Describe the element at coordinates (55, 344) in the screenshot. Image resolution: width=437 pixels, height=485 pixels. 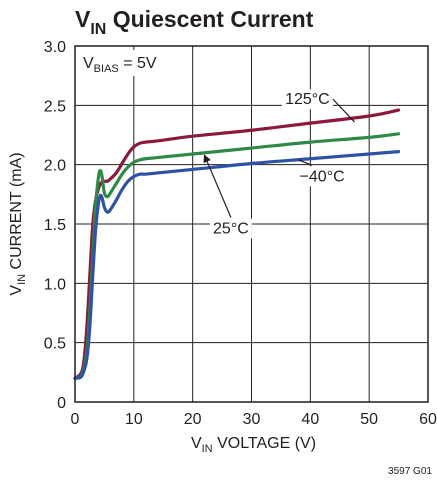
I see `y-tick-label: 0.5` at that location.